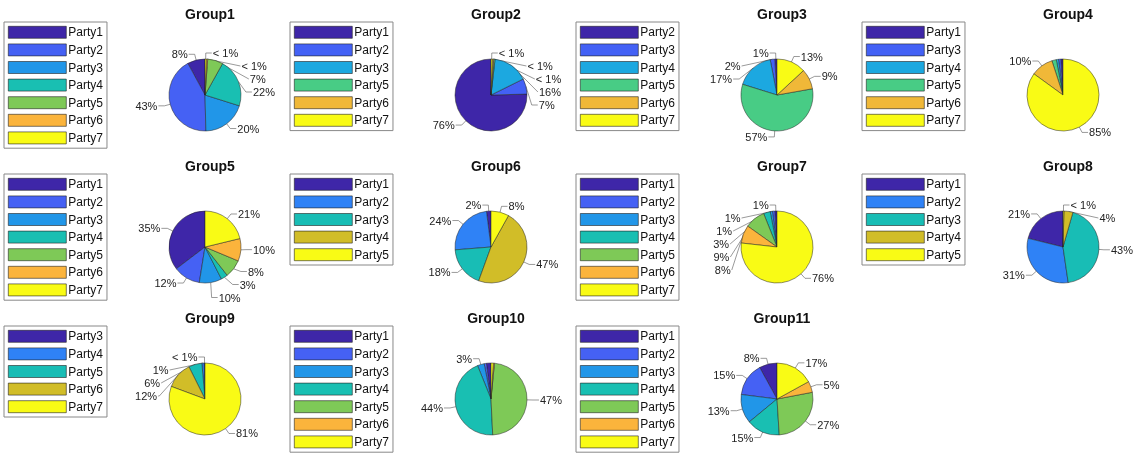 This screenshot has width=1145, height=466. What do you see at coordinates (742, 437) in the screenshot?
I see `data-label: 15%` at bounding box center [742, 437].